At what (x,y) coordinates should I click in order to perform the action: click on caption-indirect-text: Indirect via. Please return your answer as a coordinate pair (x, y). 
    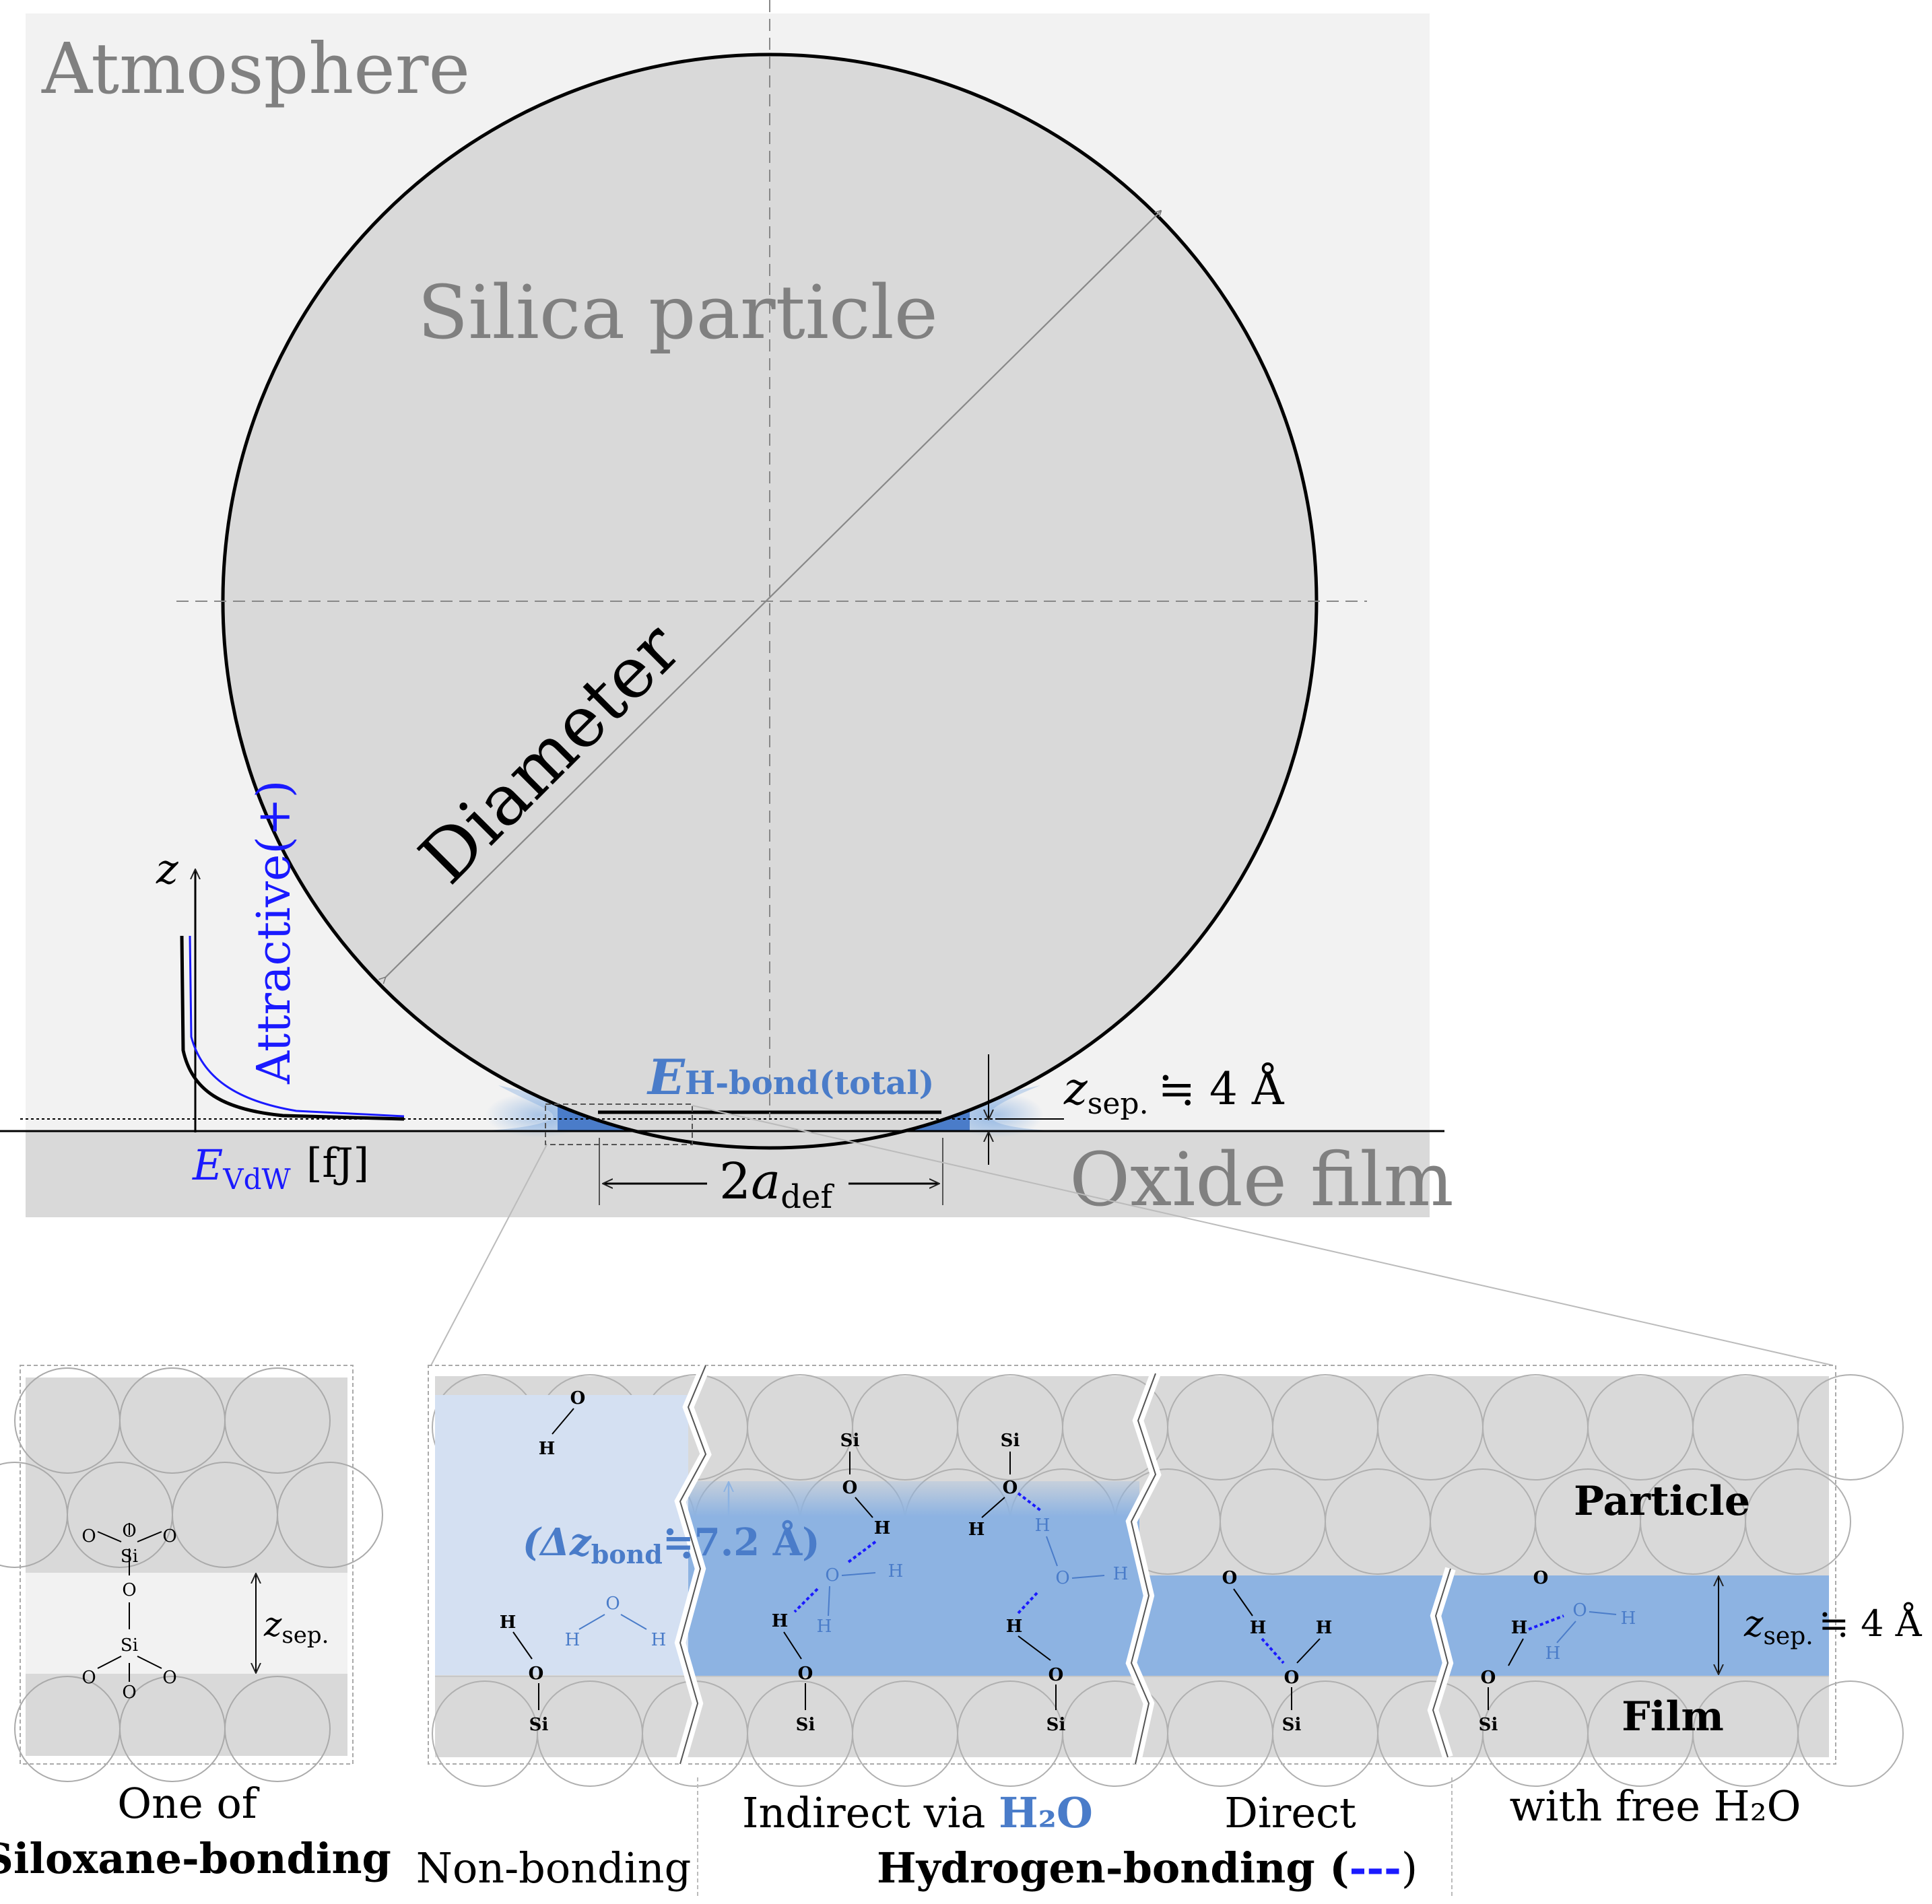
    Looking at the image, I should click on (871, 1813).